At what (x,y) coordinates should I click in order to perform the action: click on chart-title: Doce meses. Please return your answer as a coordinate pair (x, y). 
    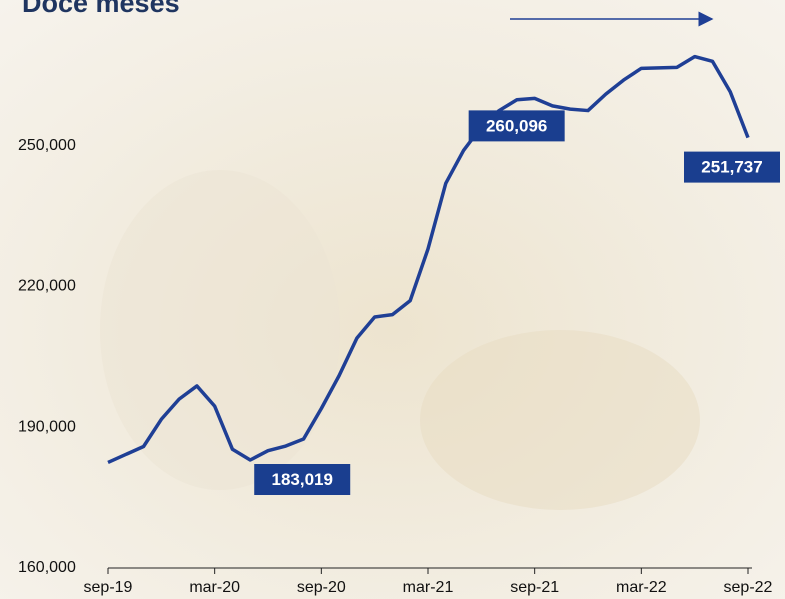
    Looking at the image, I should click on (101, 9).